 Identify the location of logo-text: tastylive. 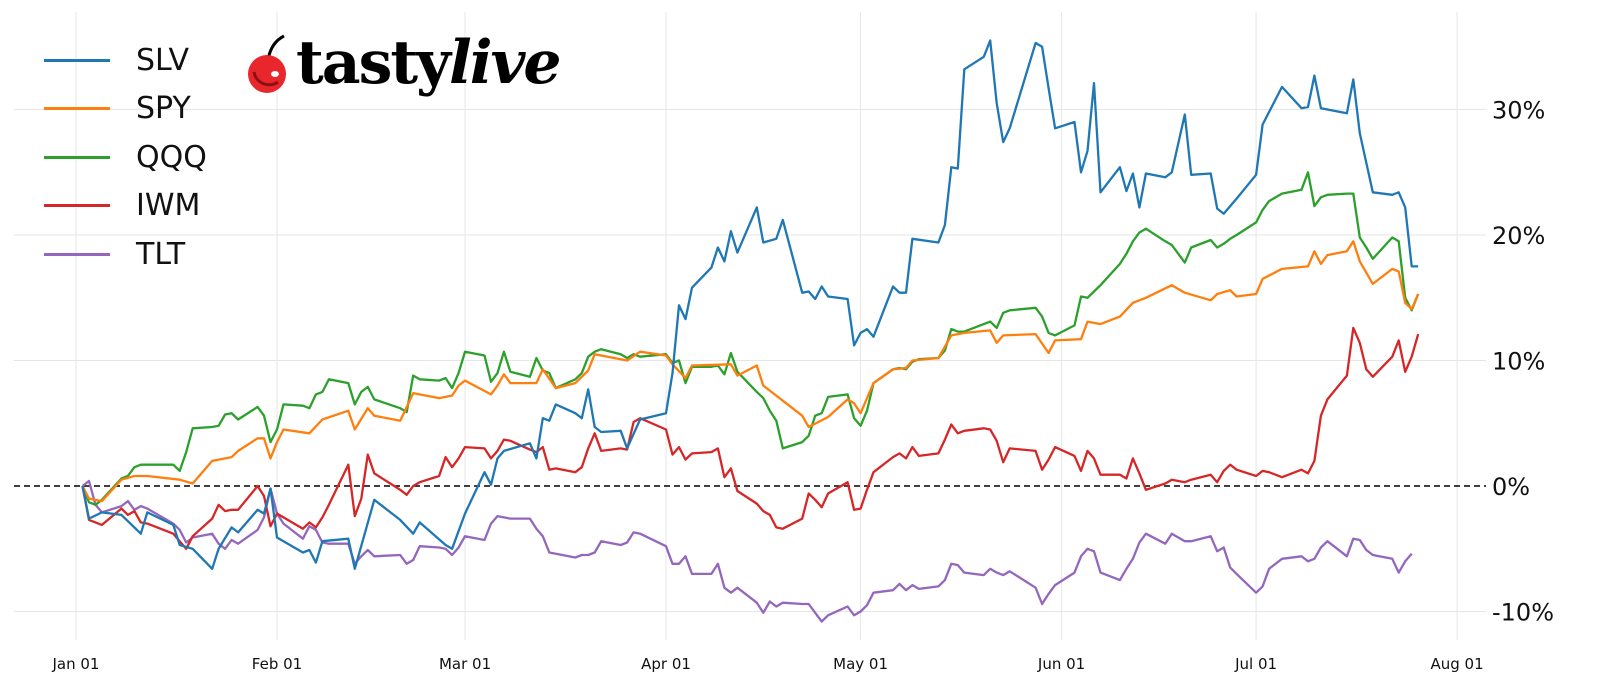
(429, 63).